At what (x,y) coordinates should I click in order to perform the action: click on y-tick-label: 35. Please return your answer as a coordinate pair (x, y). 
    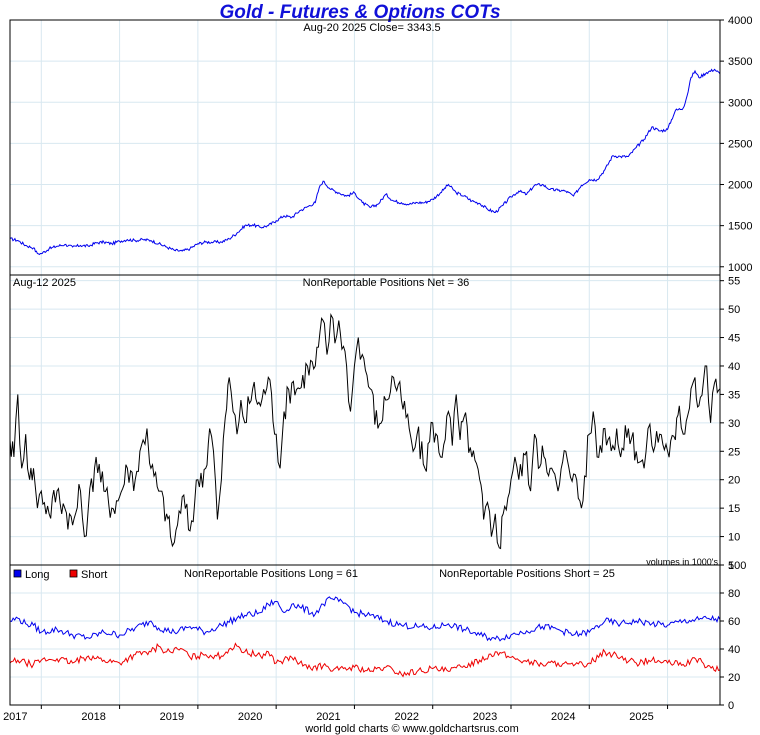
    Looking at the image, I should click on (734, 395).